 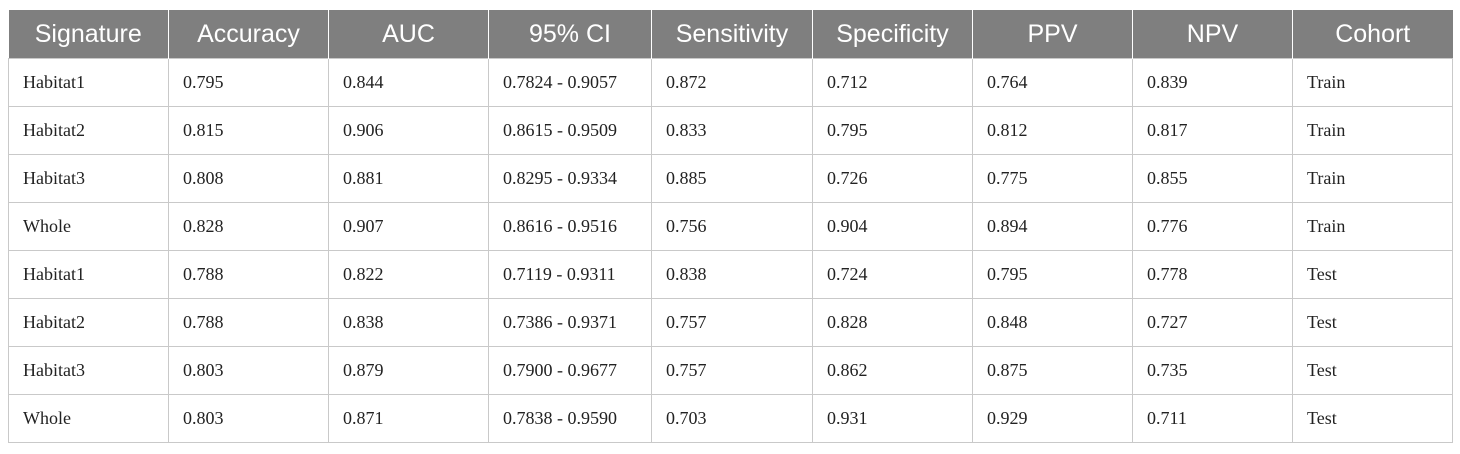 I want to click on table-cell-npv: 0.817, so click(x=1212, y=130).